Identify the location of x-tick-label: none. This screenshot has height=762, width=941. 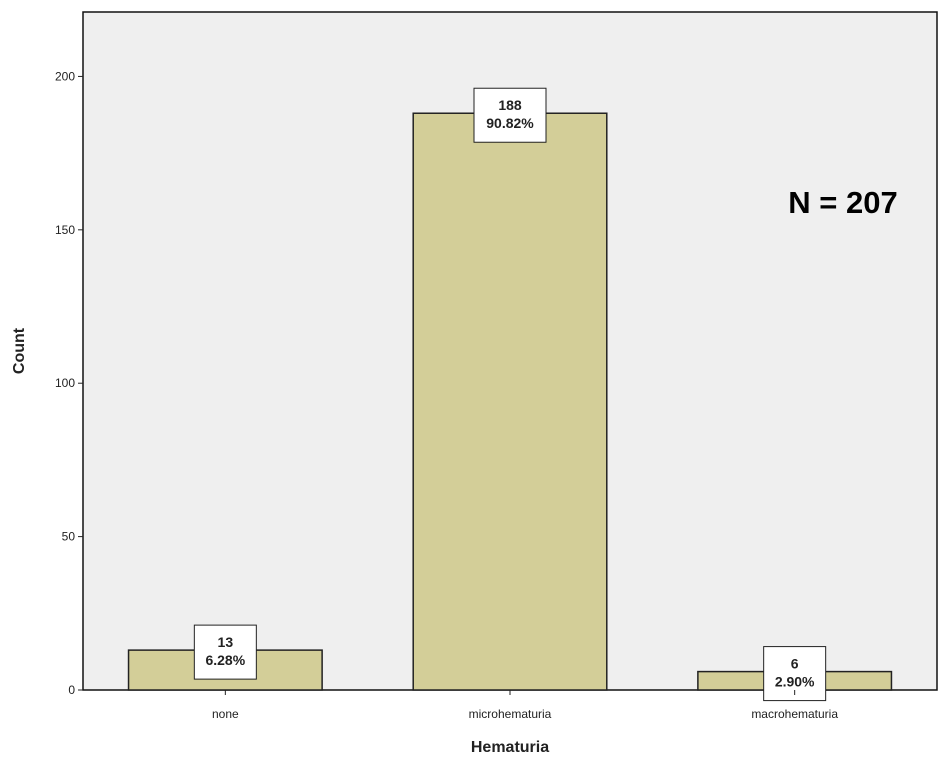
(225, 714).